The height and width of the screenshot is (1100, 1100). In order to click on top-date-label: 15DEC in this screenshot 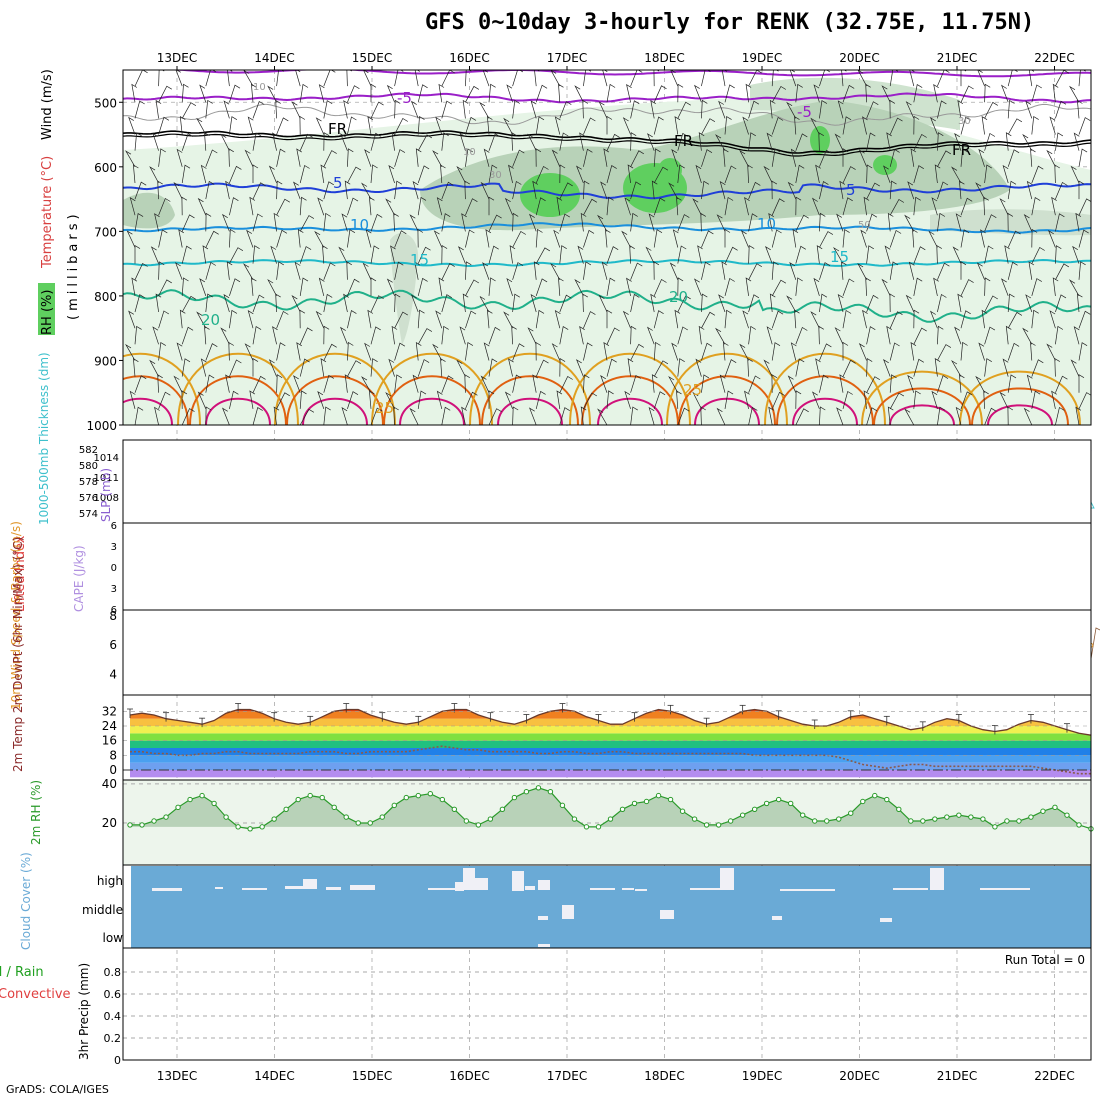, I will do `click(372, 58)`.